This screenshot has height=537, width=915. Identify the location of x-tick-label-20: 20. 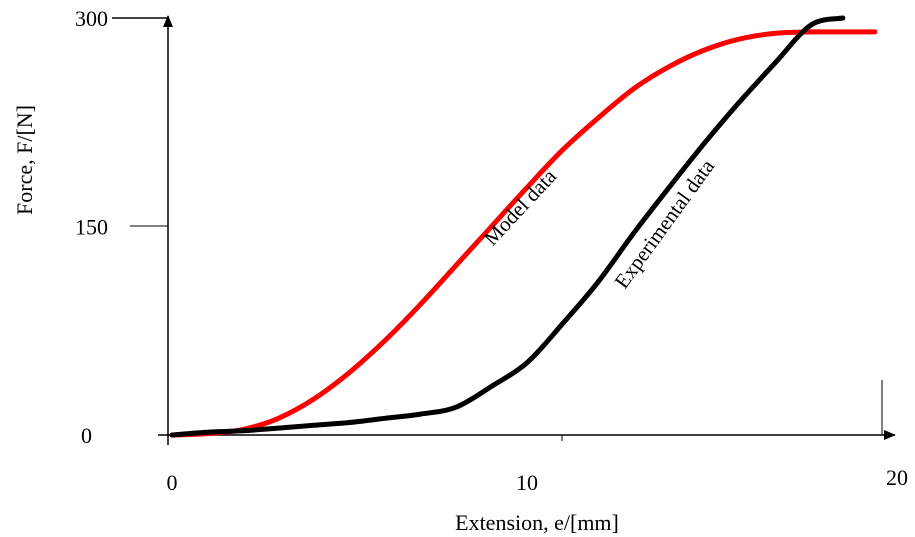
(897, 477).